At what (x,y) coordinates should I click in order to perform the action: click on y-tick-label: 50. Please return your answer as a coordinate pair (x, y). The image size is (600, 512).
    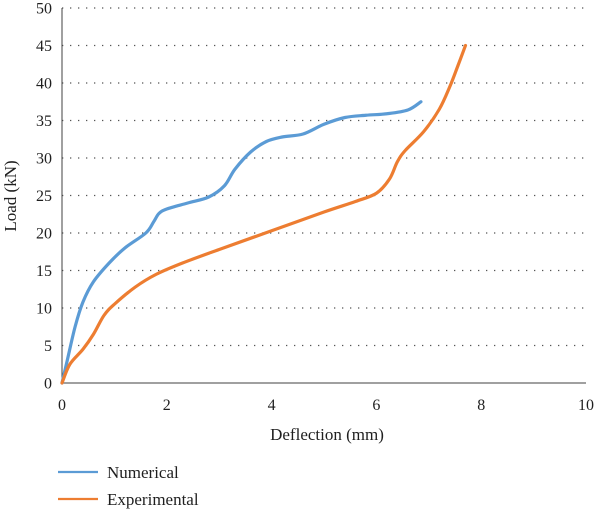
    Looking at the image, I should click on (44, 9).